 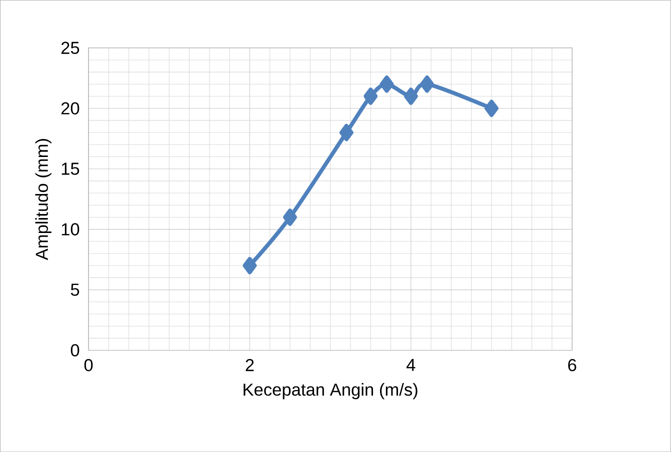 I want to click on x-tick-label: 2, so click(x=250, y=364).